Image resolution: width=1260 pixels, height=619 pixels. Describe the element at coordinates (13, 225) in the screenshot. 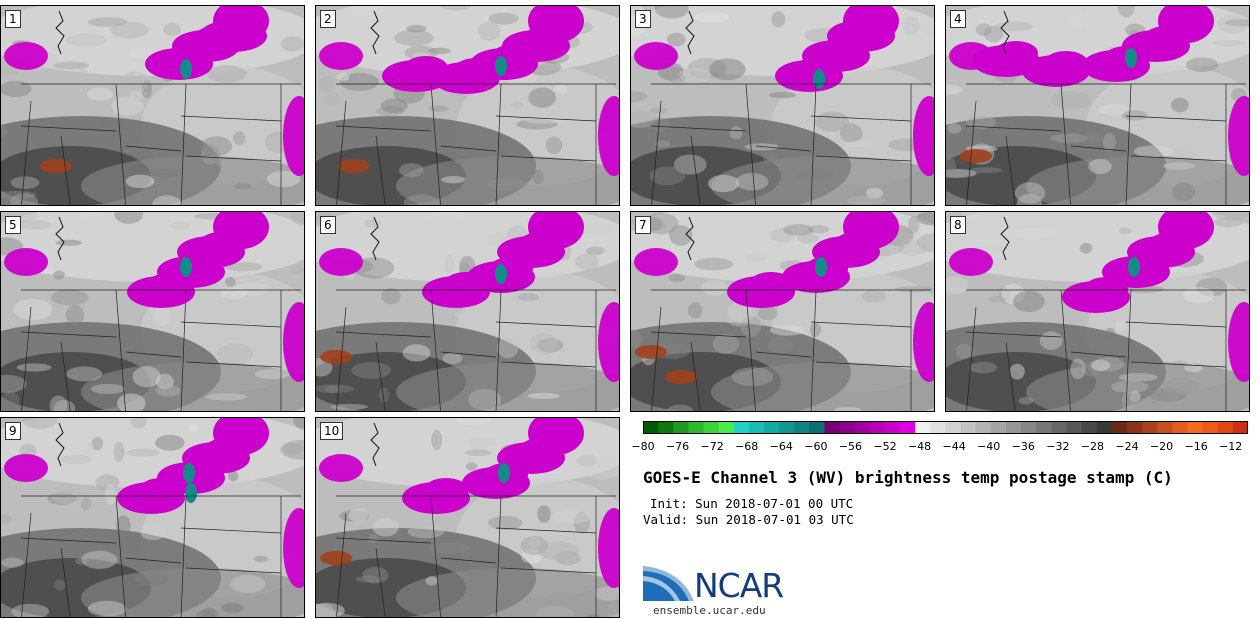

I see `panel-label: 5` at that location.